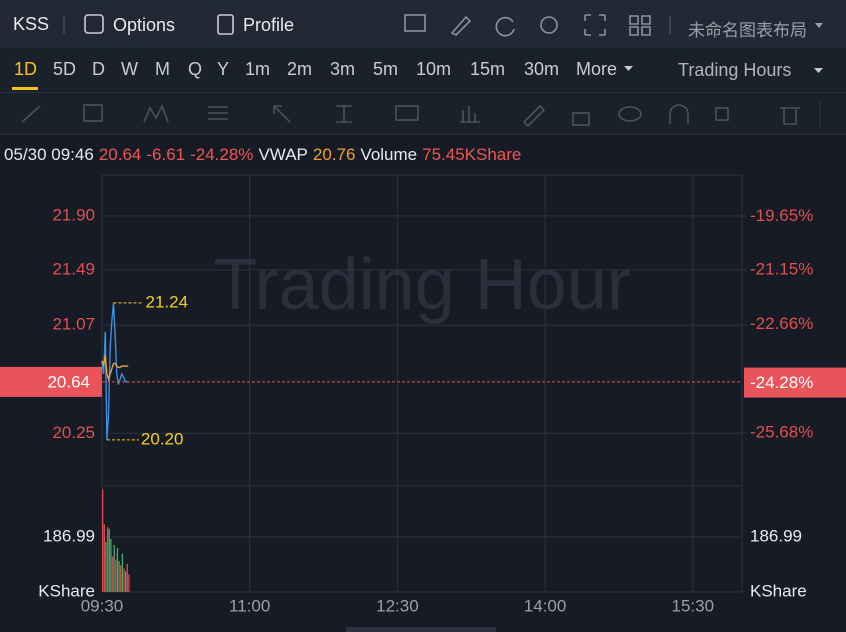 Image resolution: width=846 pixels, height=632 pixels. Describe the element at coordinates (102, 605) in the screenshot. I see `x-tick-label: 09:30` at that location.